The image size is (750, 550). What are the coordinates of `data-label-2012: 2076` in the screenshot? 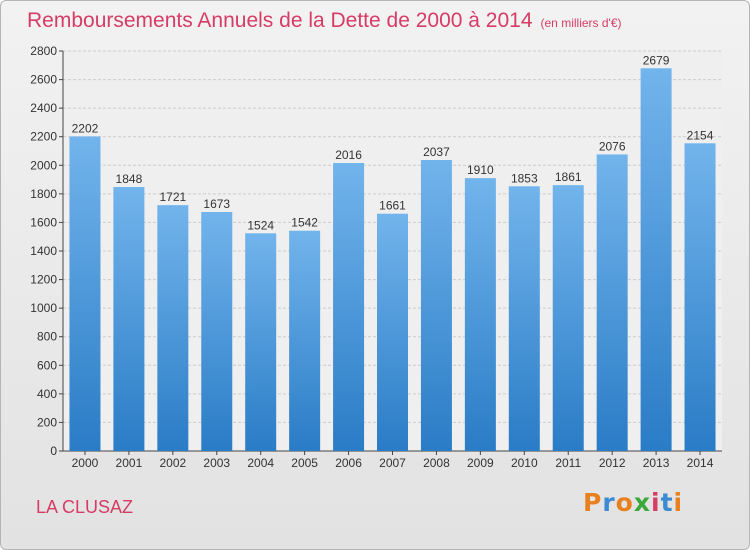 It's located at (612, 146).